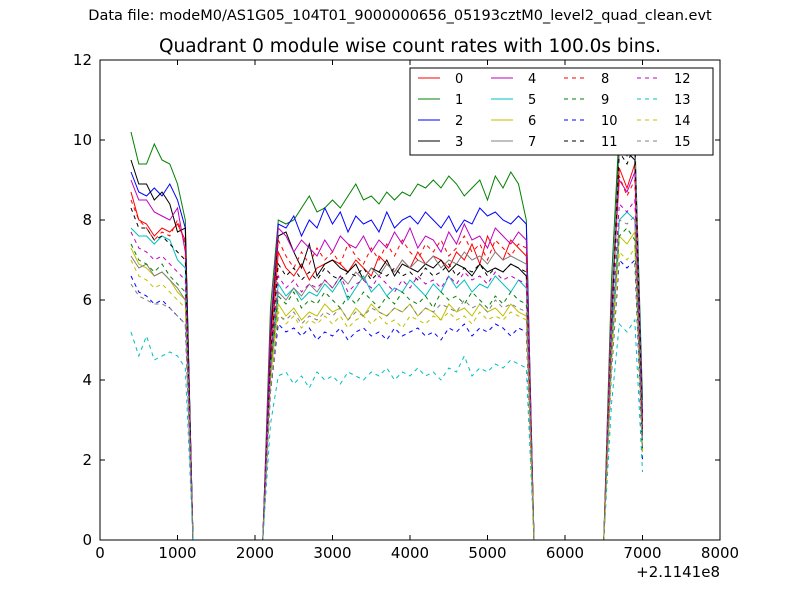 This screenshot has height=600, width=800. I want to click on legend-label-12: 12, so click(682, 79).